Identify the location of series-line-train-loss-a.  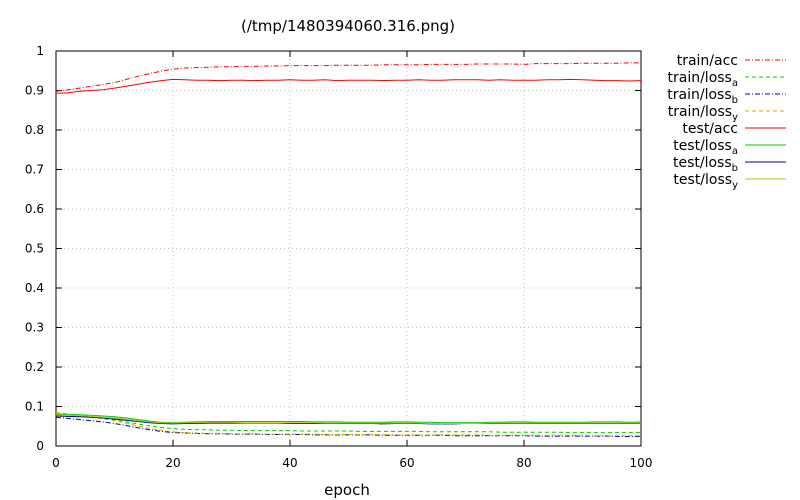
(348, 423).